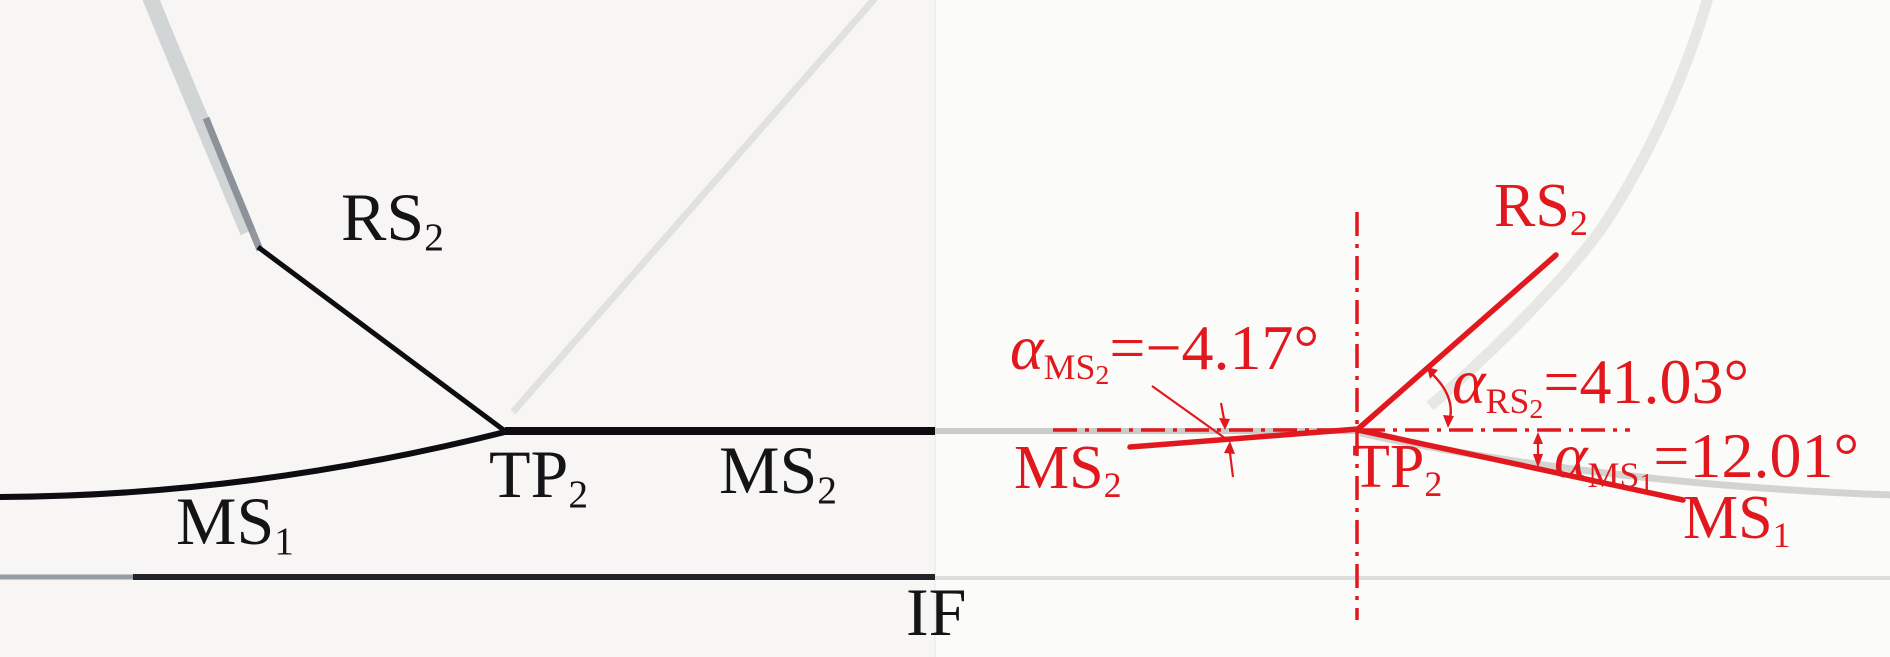 This screenshot has width=1890, height=657. I want to click on slip-line-faint, so click(694, 207).